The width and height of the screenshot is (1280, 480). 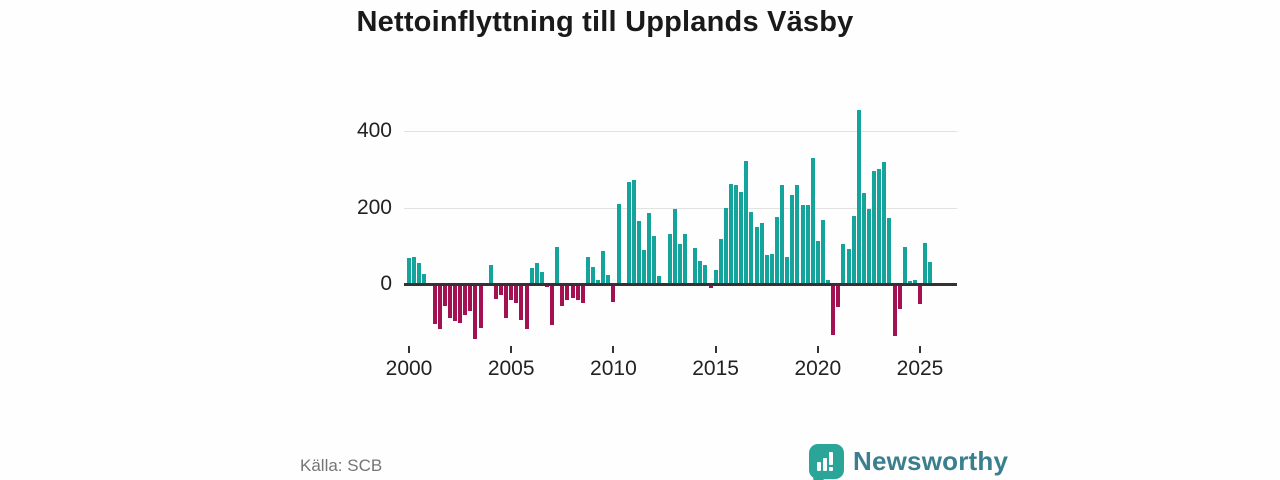 What do you see at coordinates (511, 368) in the screenshot?
I see `x-axis-label: 2005` at bounding box center [511, 368].